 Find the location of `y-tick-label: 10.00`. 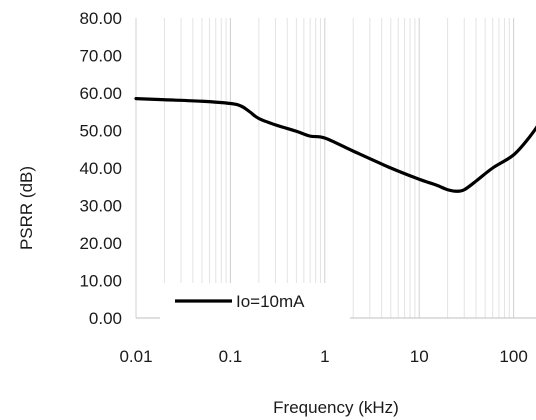

y-tick-label: 10.00 is located at coordinates (100, 281).